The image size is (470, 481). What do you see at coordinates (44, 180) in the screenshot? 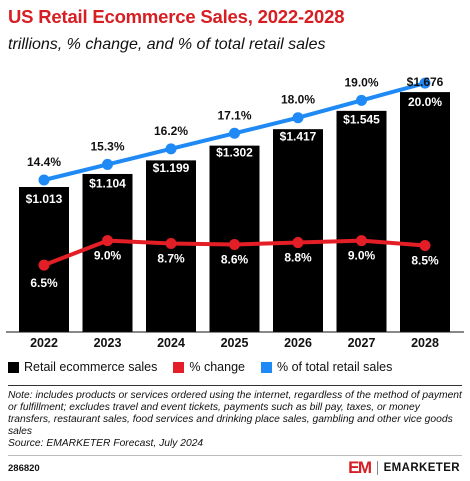
I see `point-percent-total-2022` at bounding box center [44, 180].